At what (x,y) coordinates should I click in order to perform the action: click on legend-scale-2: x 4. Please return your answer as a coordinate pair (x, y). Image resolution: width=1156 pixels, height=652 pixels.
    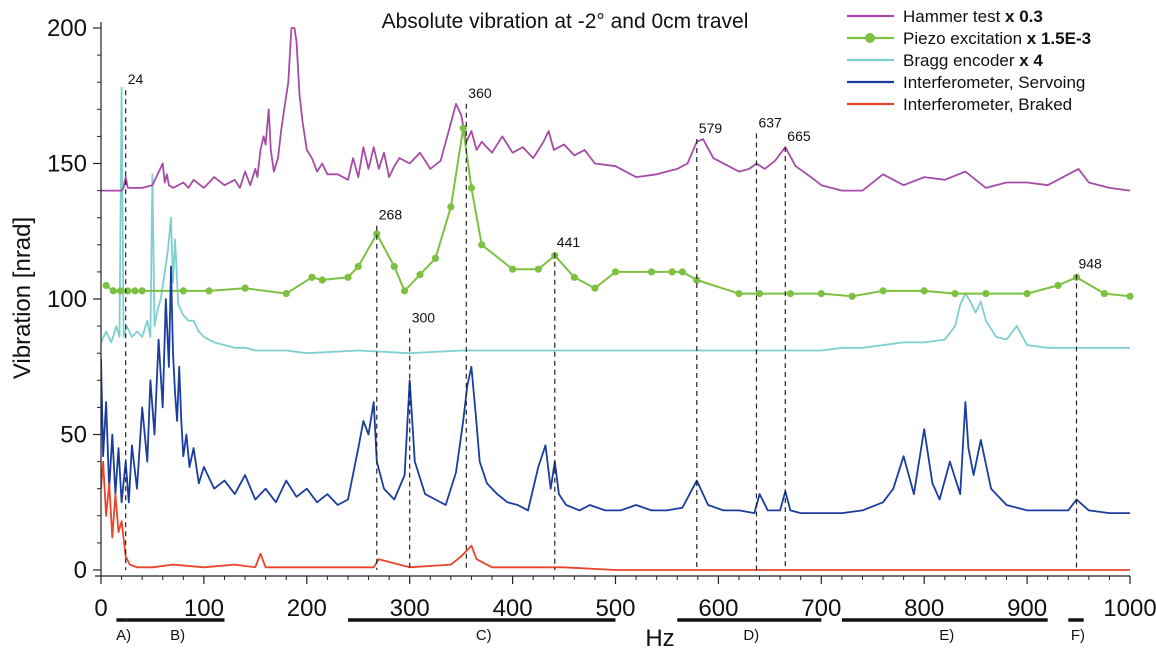
    Looking at the image, I should click on (1029, 60).